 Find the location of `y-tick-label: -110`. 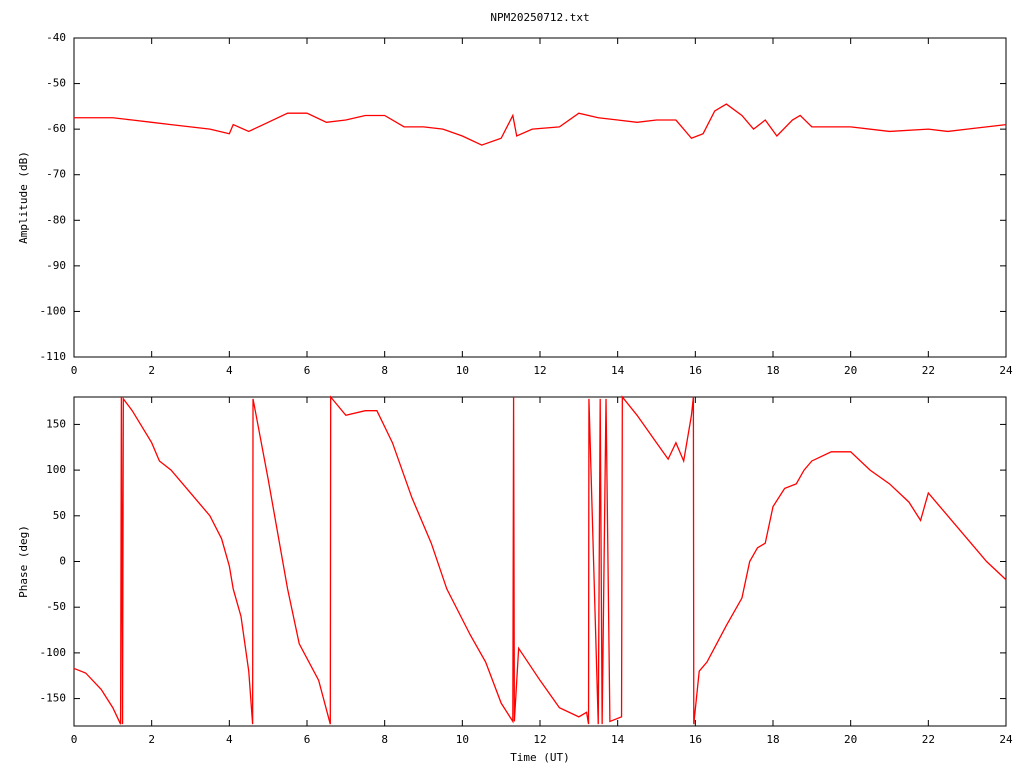

y-tick-label: -110 is located at coordinates (53, 356).